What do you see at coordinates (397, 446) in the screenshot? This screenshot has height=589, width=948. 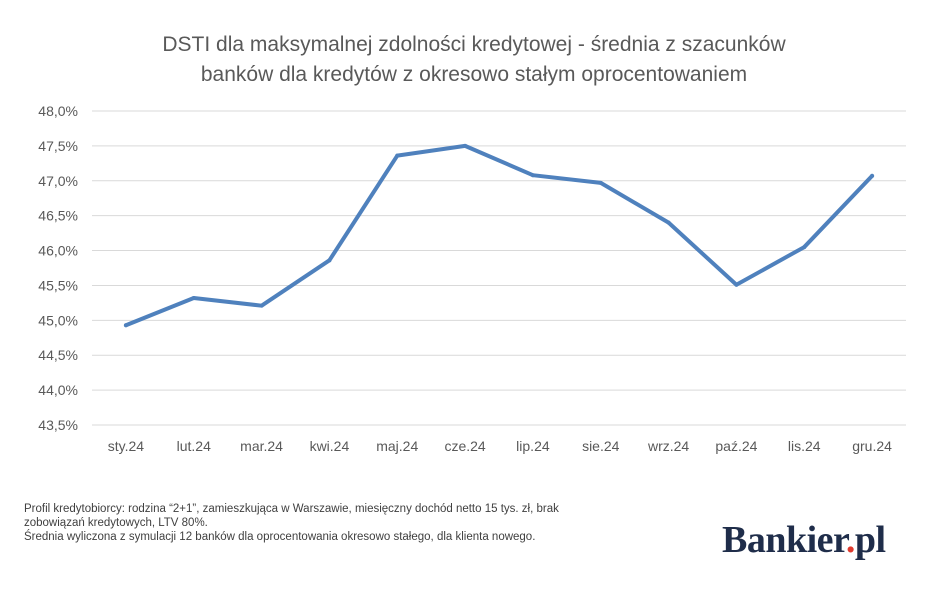 I see `x-tick-label: maj.24` at bounding box center [397, 446].